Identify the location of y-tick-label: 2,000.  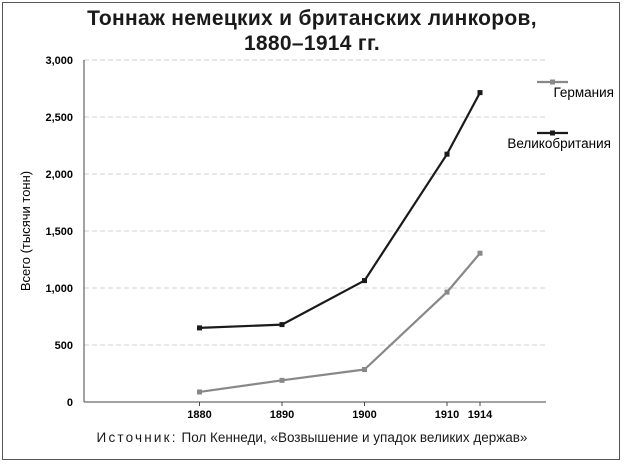
(59, 175).